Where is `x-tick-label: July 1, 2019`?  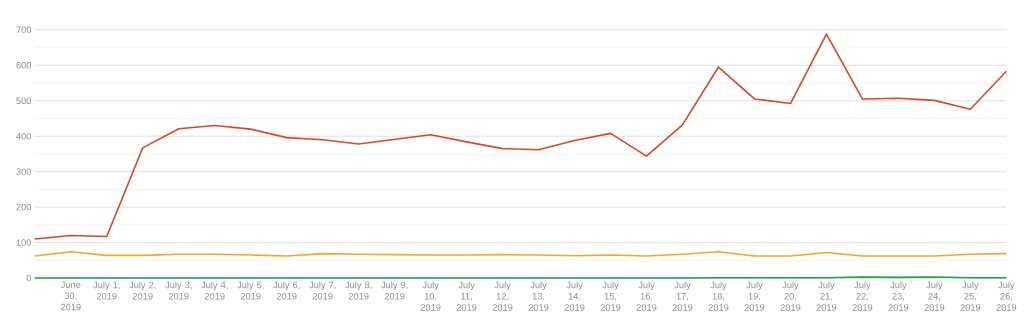 x-tick-label: July 1, 2019 is located at coordinates (106, 290).